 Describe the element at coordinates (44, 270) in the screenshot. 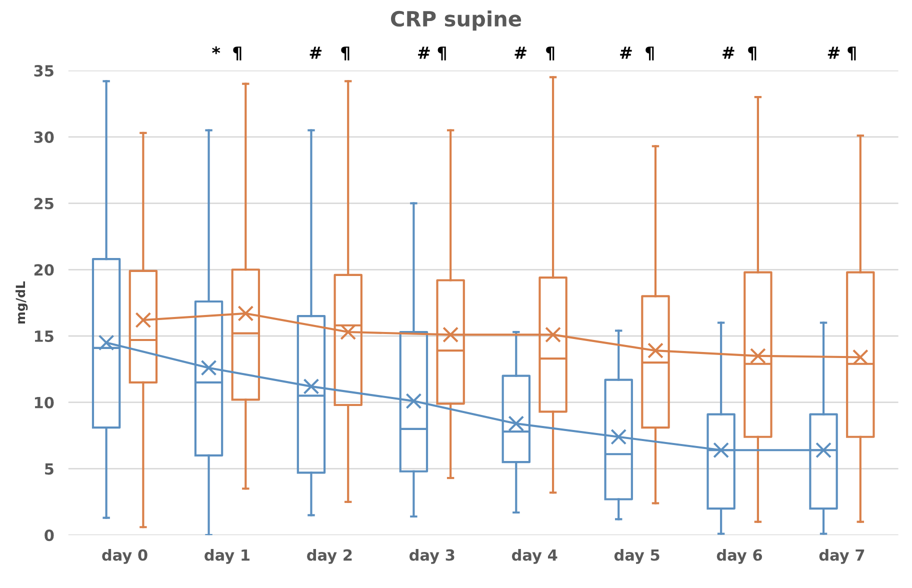

I see `y-tick-label: 20` at that location.